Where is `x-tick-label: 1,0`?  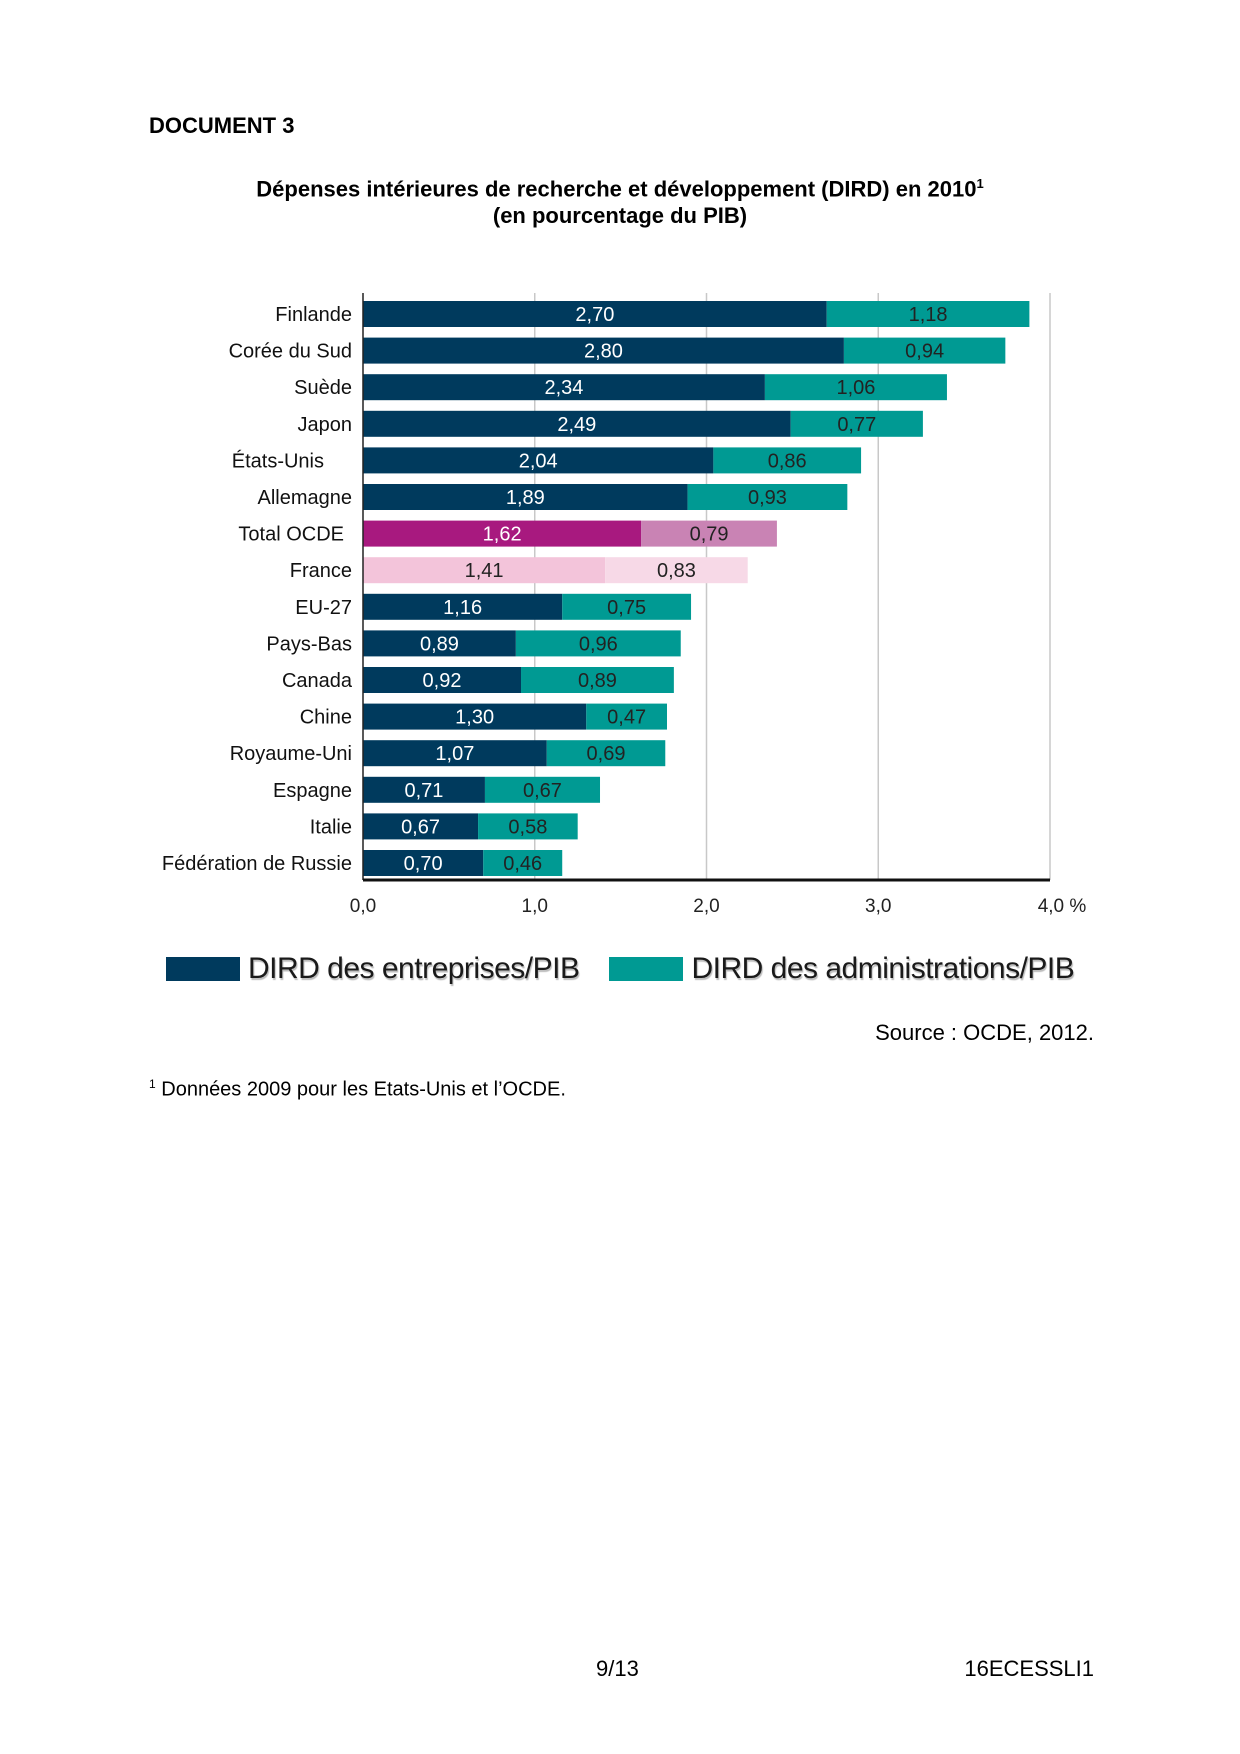
x-tick-label: 1,0 is located at coordinates (535, 906).